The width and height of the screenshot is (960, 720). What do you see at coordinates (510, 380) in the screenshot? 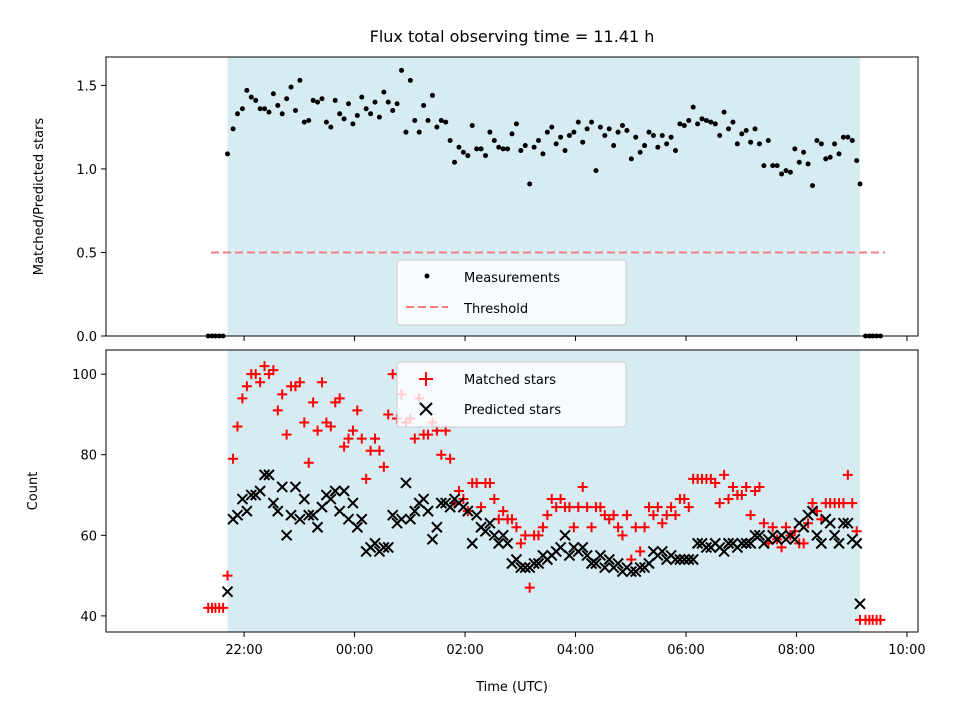
I see `legend-label-matched: Matched stars` at bounding box center [510, 380].